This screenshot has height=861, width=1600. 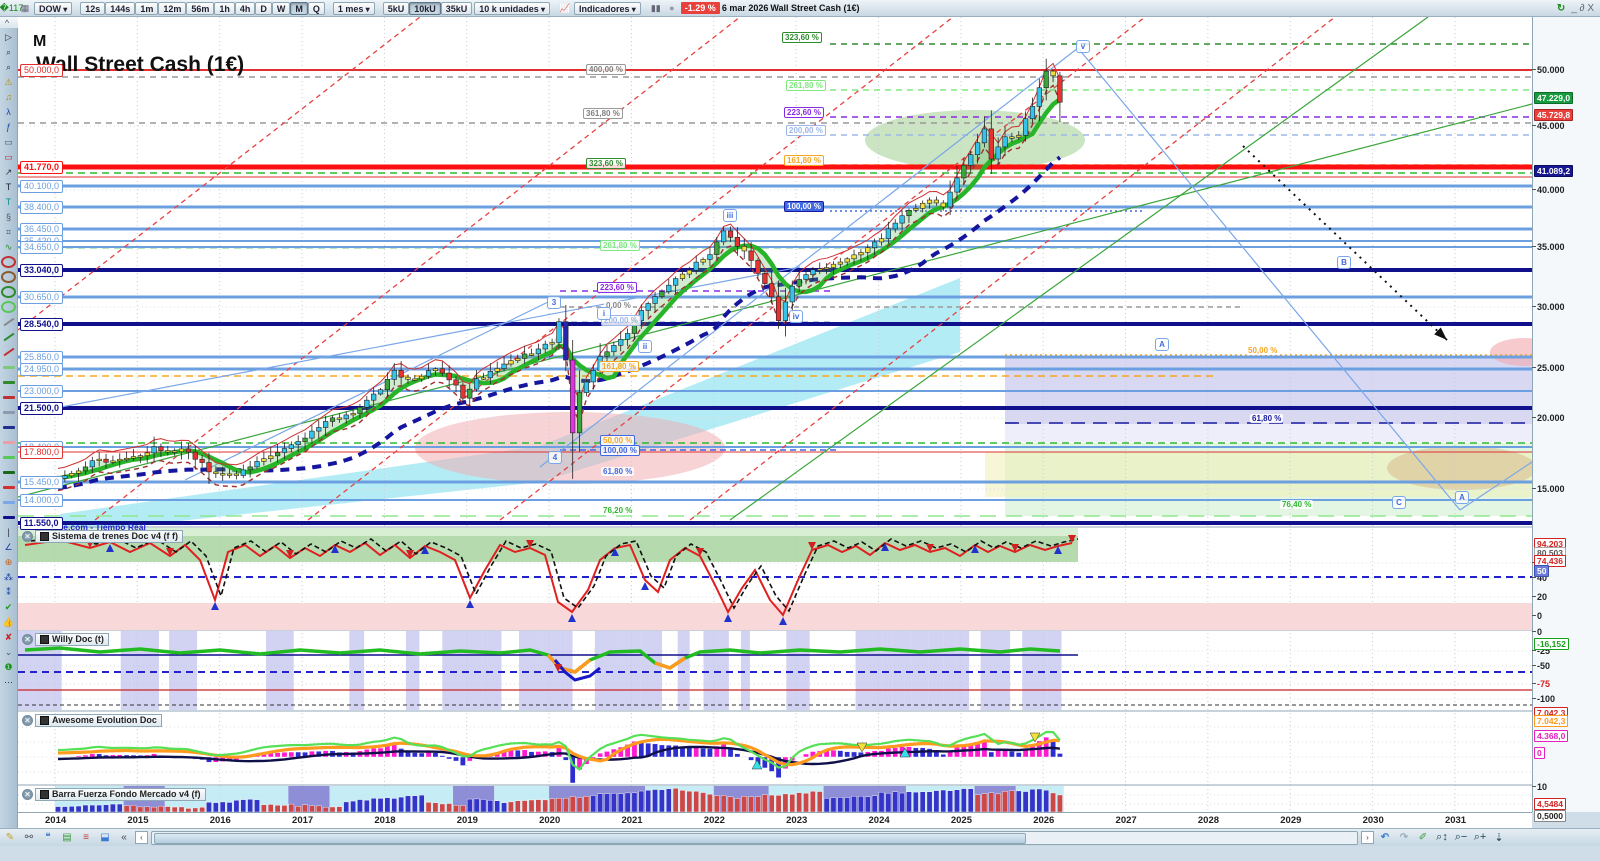 I want to click on ellipse-brown-icon, so click(x=8, y=277).